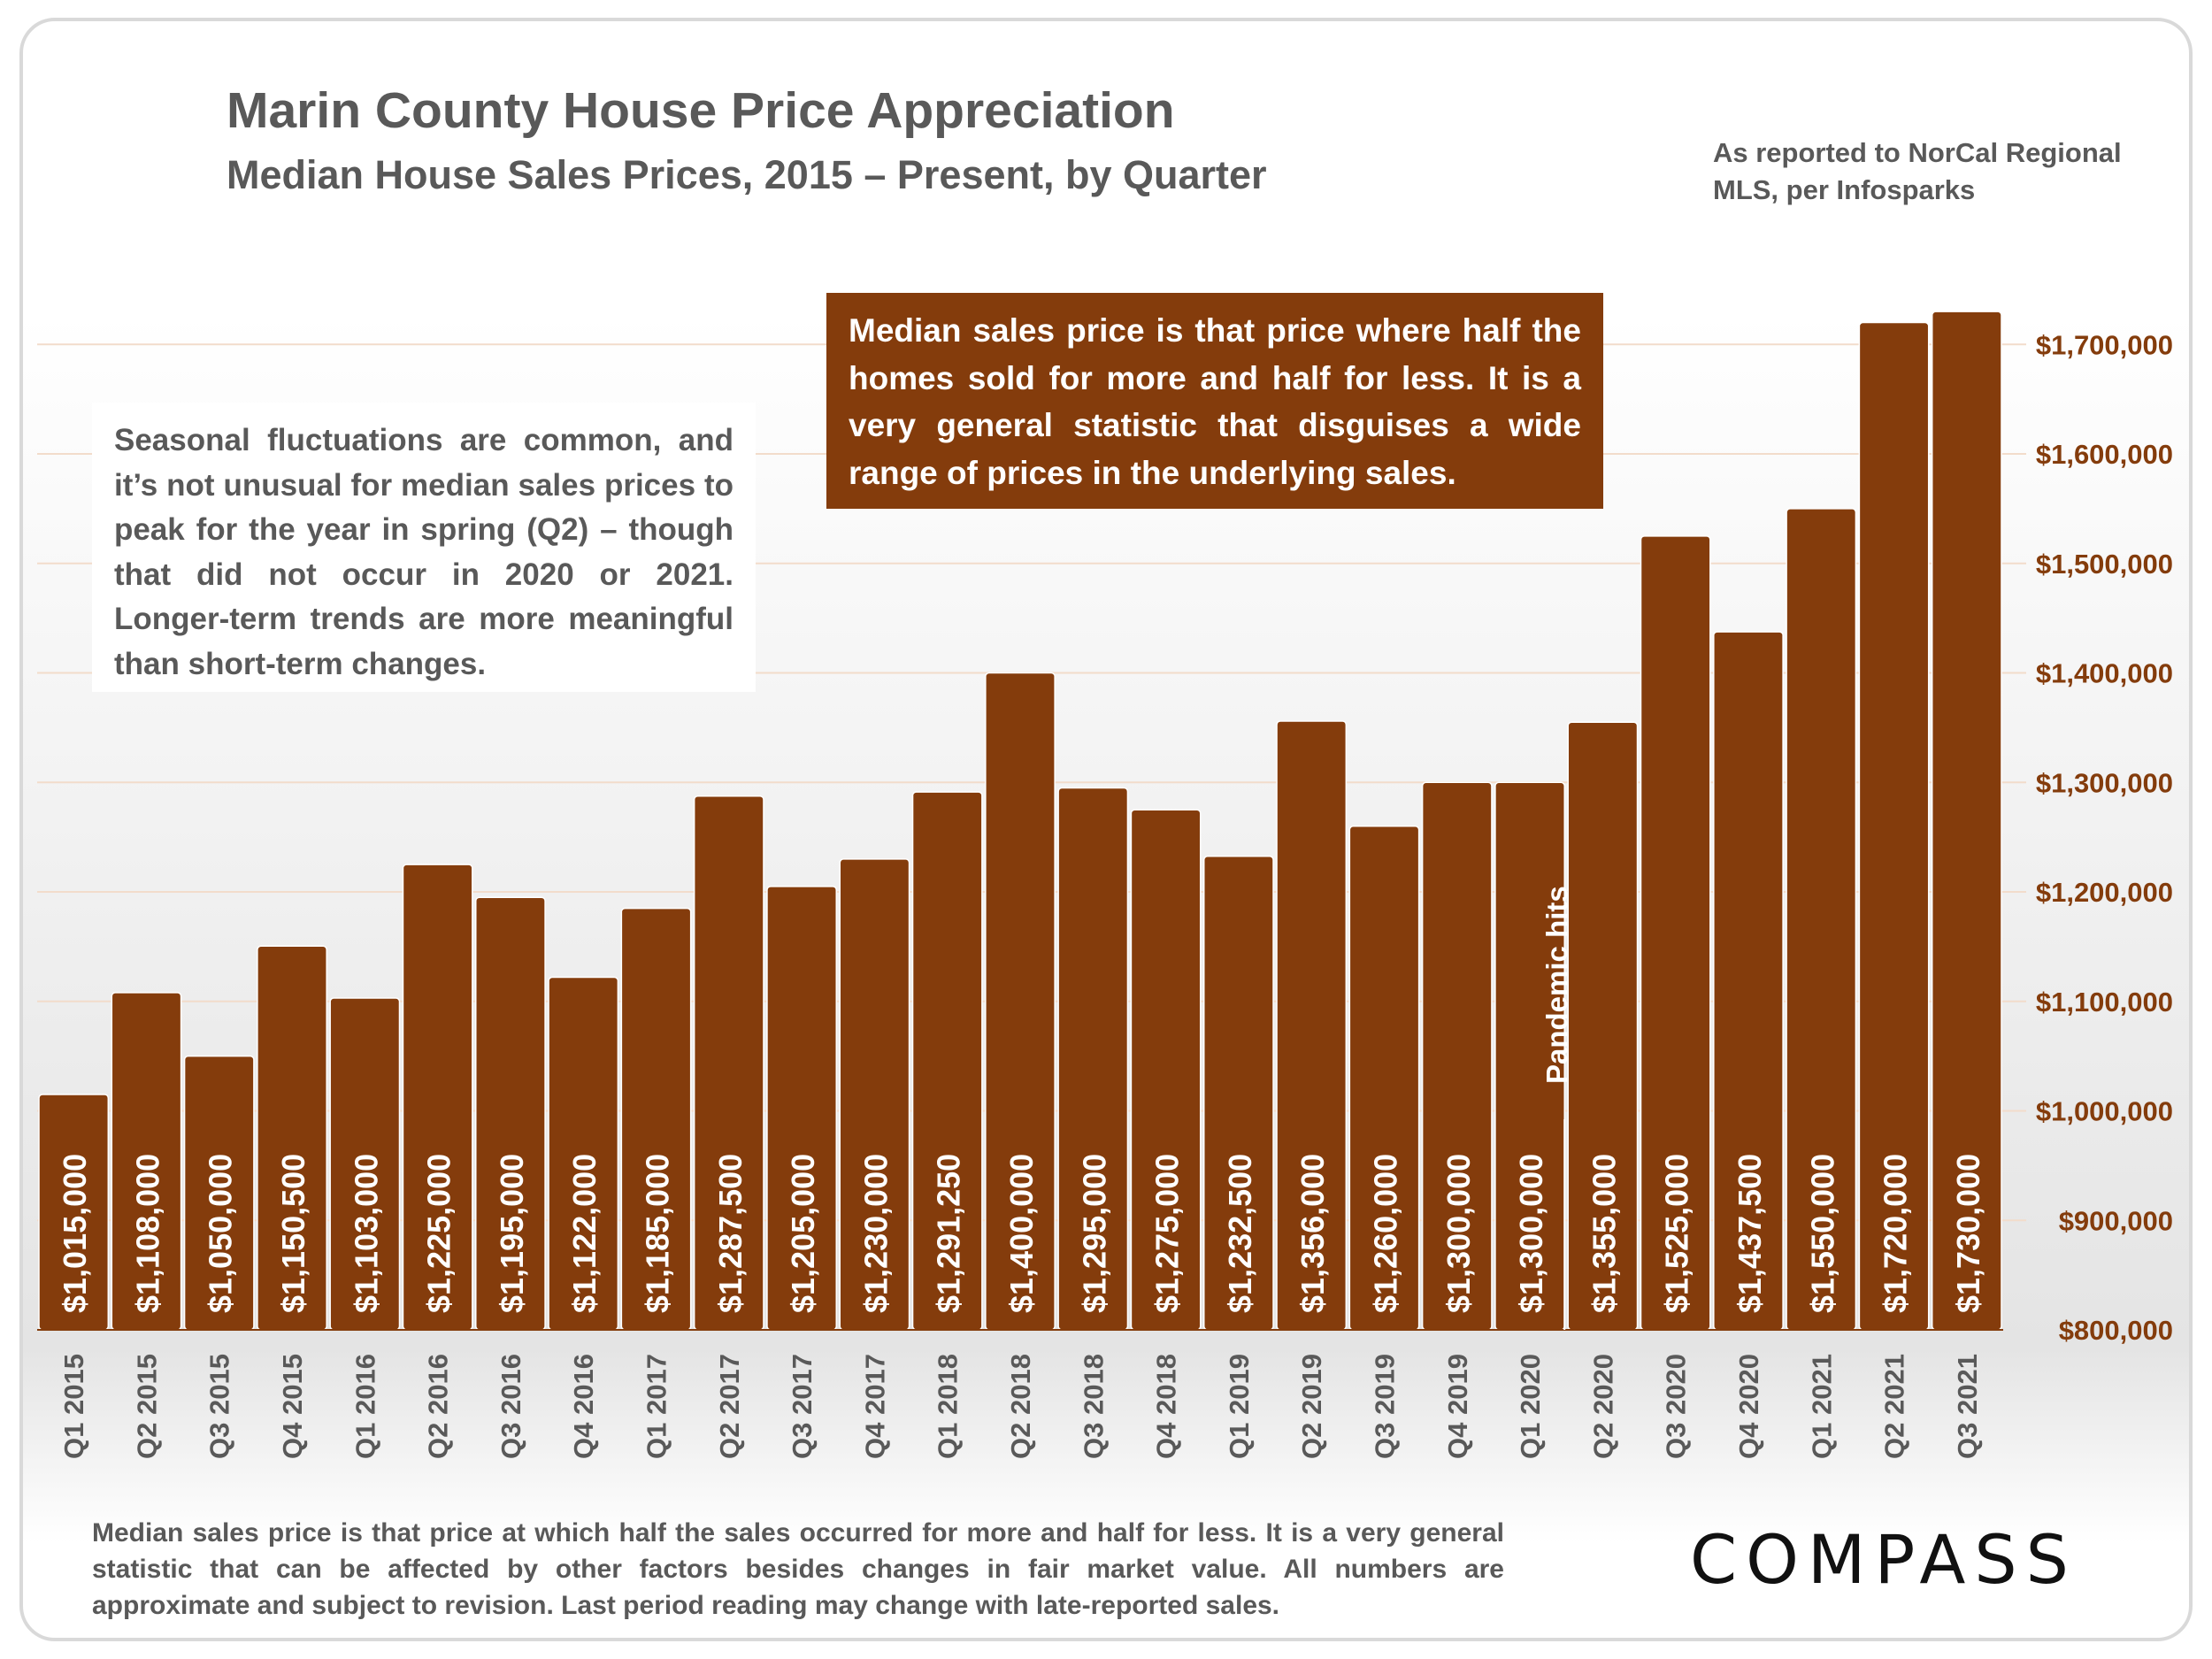 This screenshot has width=2212, height=1659. Describe the element at coordinates (1822, 1233) in the screenshot. I see `bar-value-label: $1,550,000` at that location.